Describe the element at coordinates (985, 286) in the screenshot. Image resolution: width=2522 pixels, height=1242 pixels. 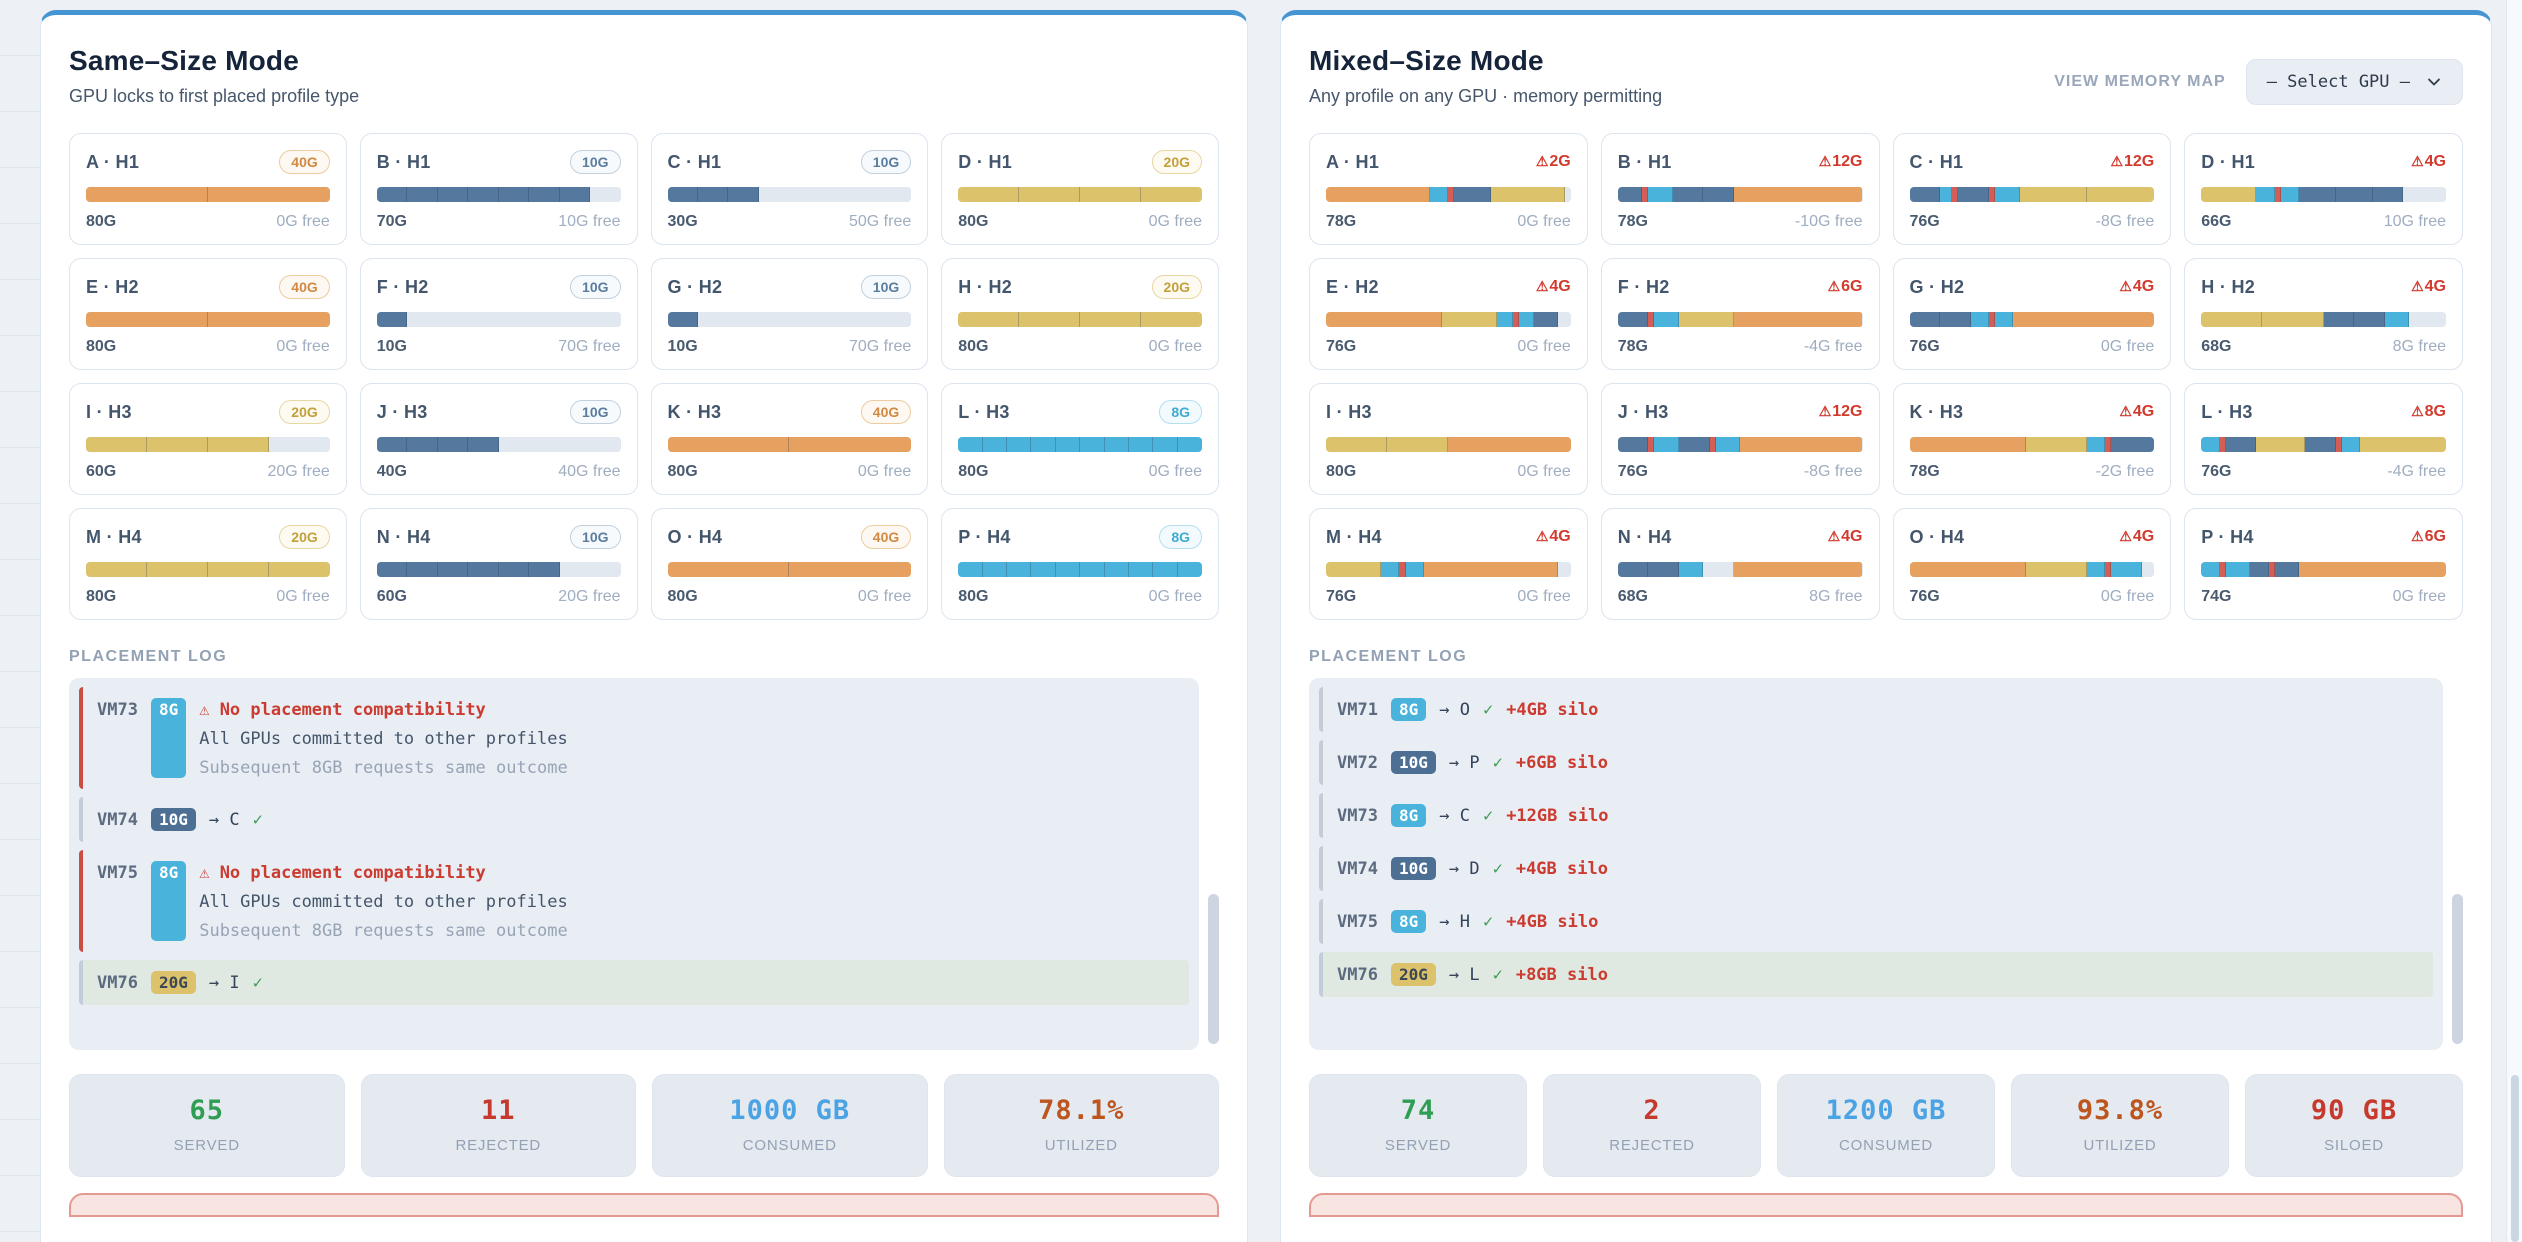
I see `gpu-name: H · H2` at that location.